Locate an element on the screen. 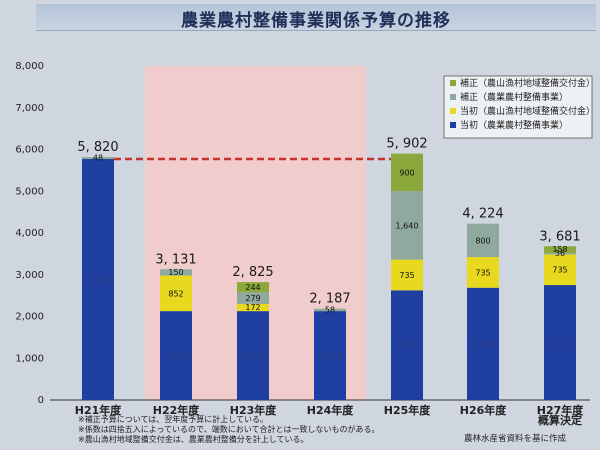  y-tick-label: 0 is located at coordinates (41, 400).